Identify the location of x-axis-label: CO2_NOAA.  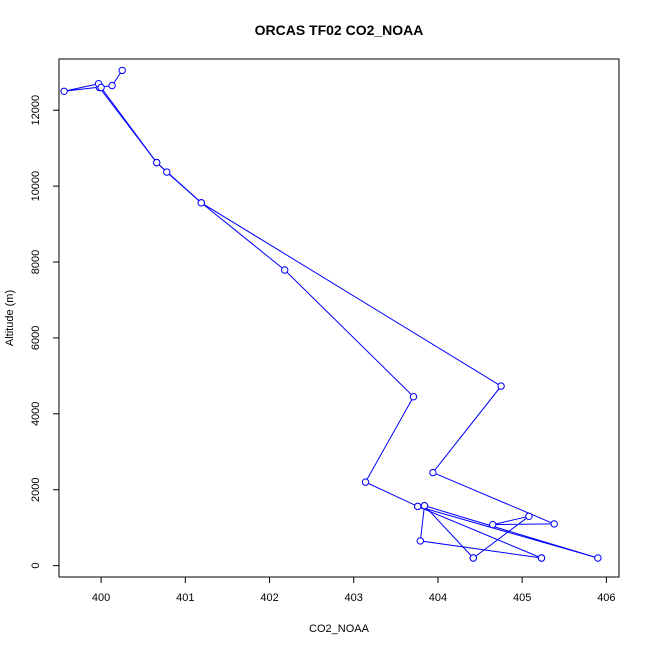
(339, 629).